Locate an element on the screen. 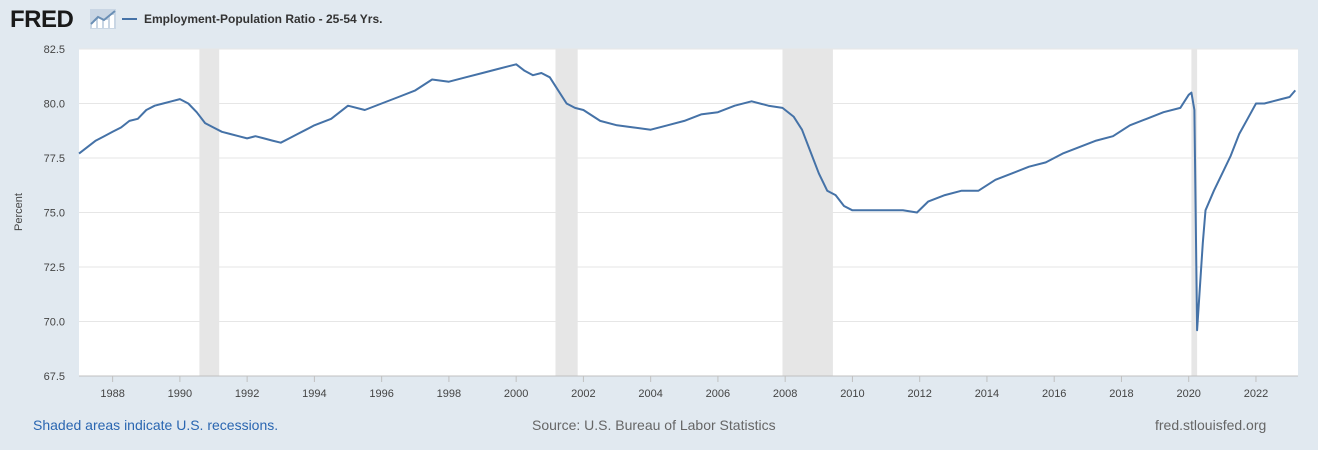  recessions-note-link: Shaded areas indicate U.S. recessions. is located at coordinates (156, 425).